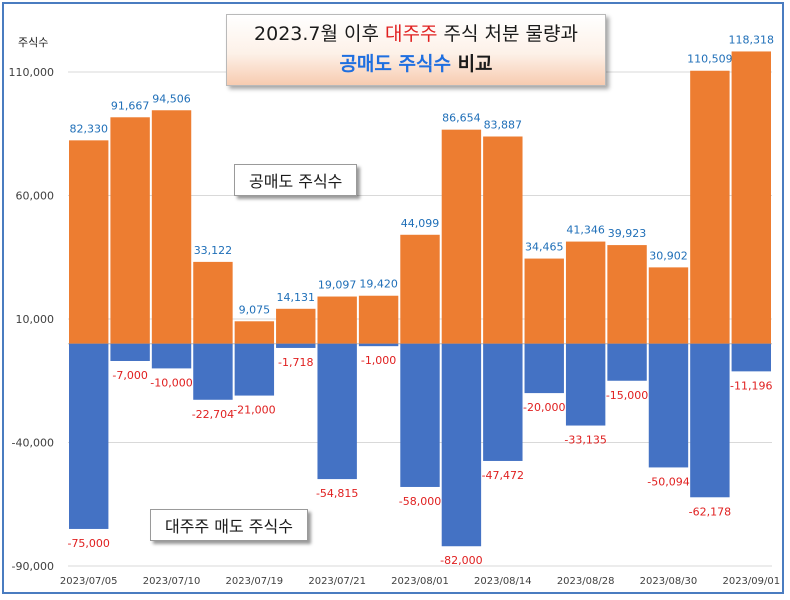  I want to click on major-bar-label: -10,000, so click(171, 382).